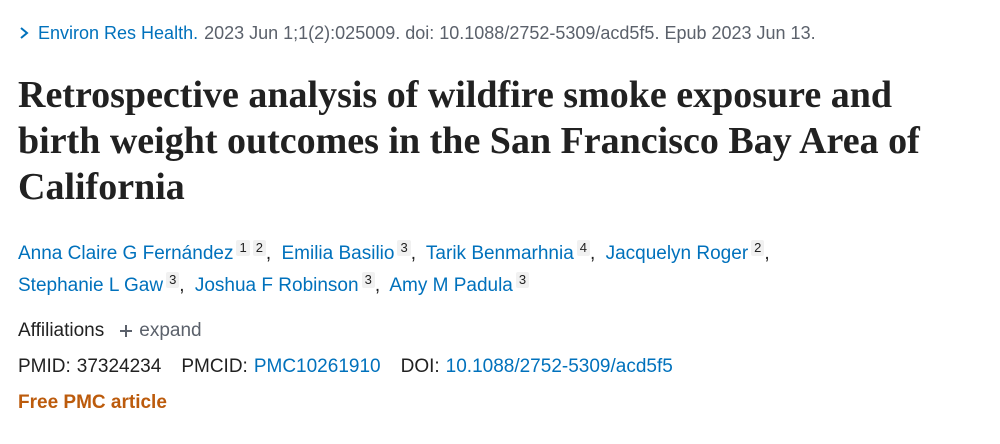  Describe the element at coordinates (170, 330) in the screenshot. I see `expand-toggle: expand` at that location.